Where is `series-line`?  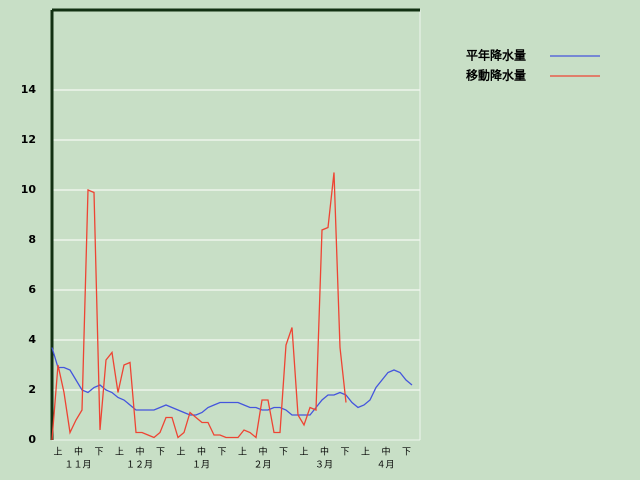
series-line is located at coordinates (232, 381).